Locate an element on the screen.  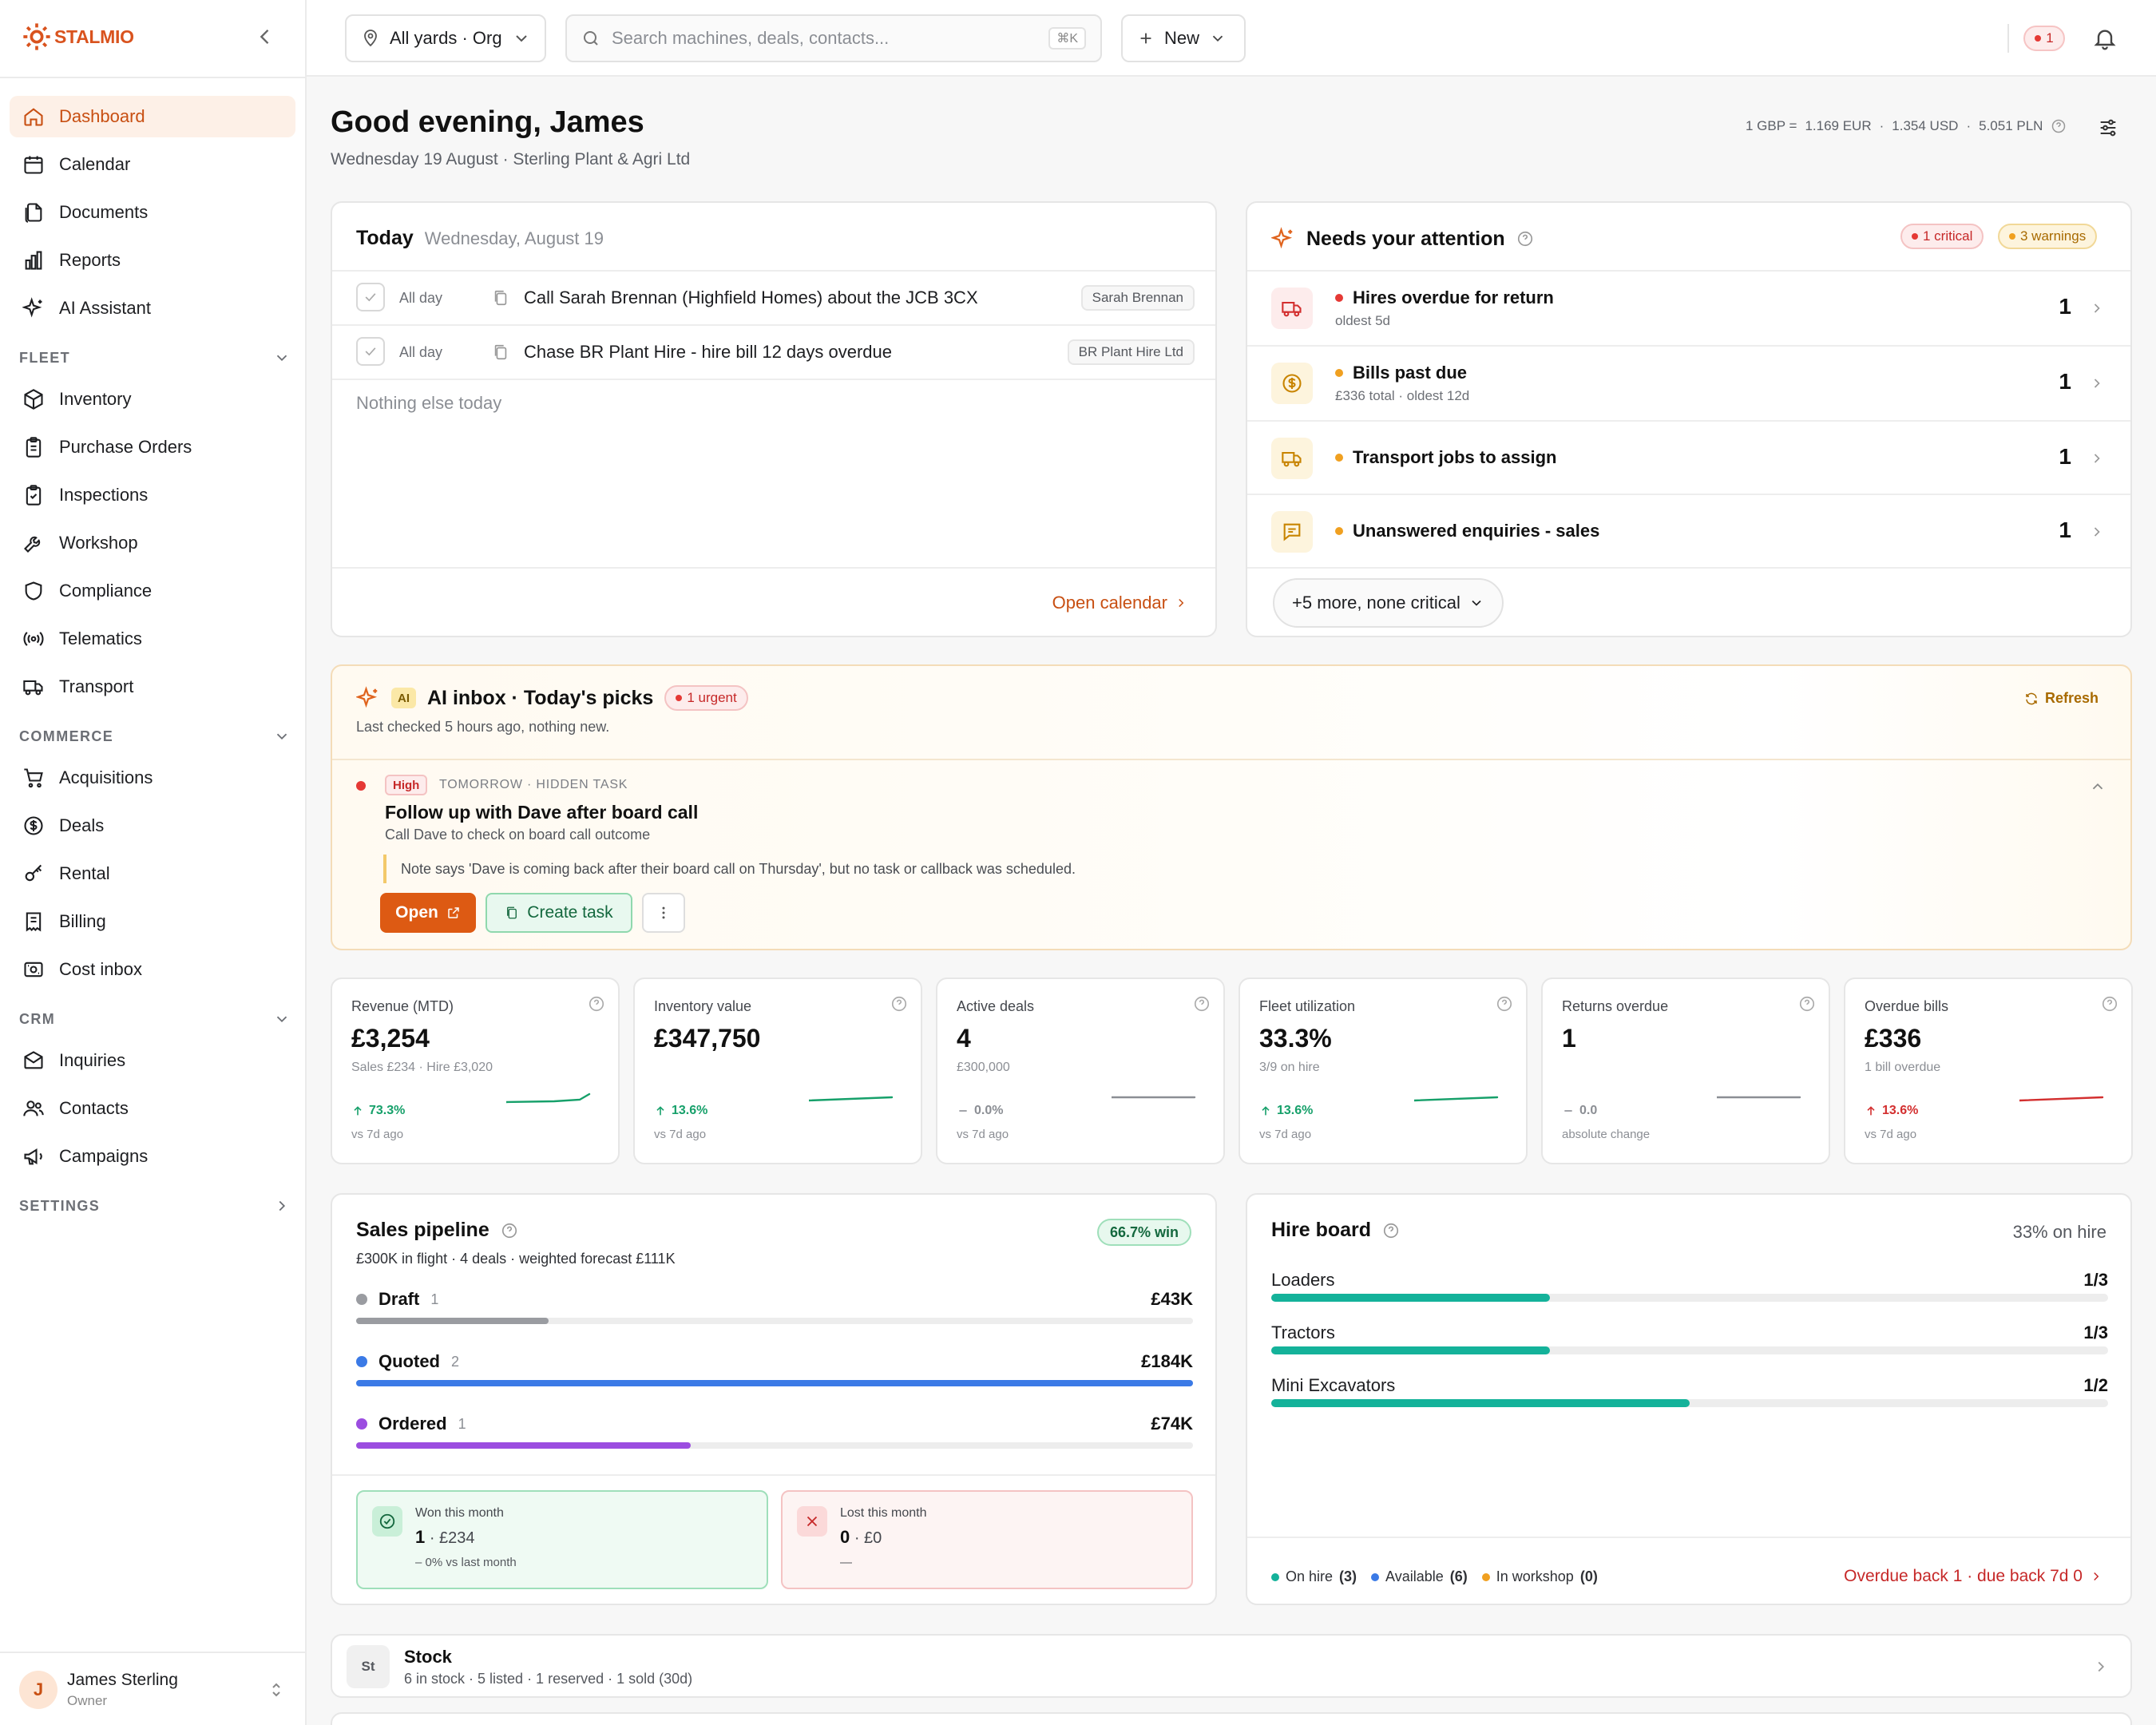
attention-row-unanswered-enquiries: Unanswered enquiries - sales 1 is located at coordinates (1688, 531).